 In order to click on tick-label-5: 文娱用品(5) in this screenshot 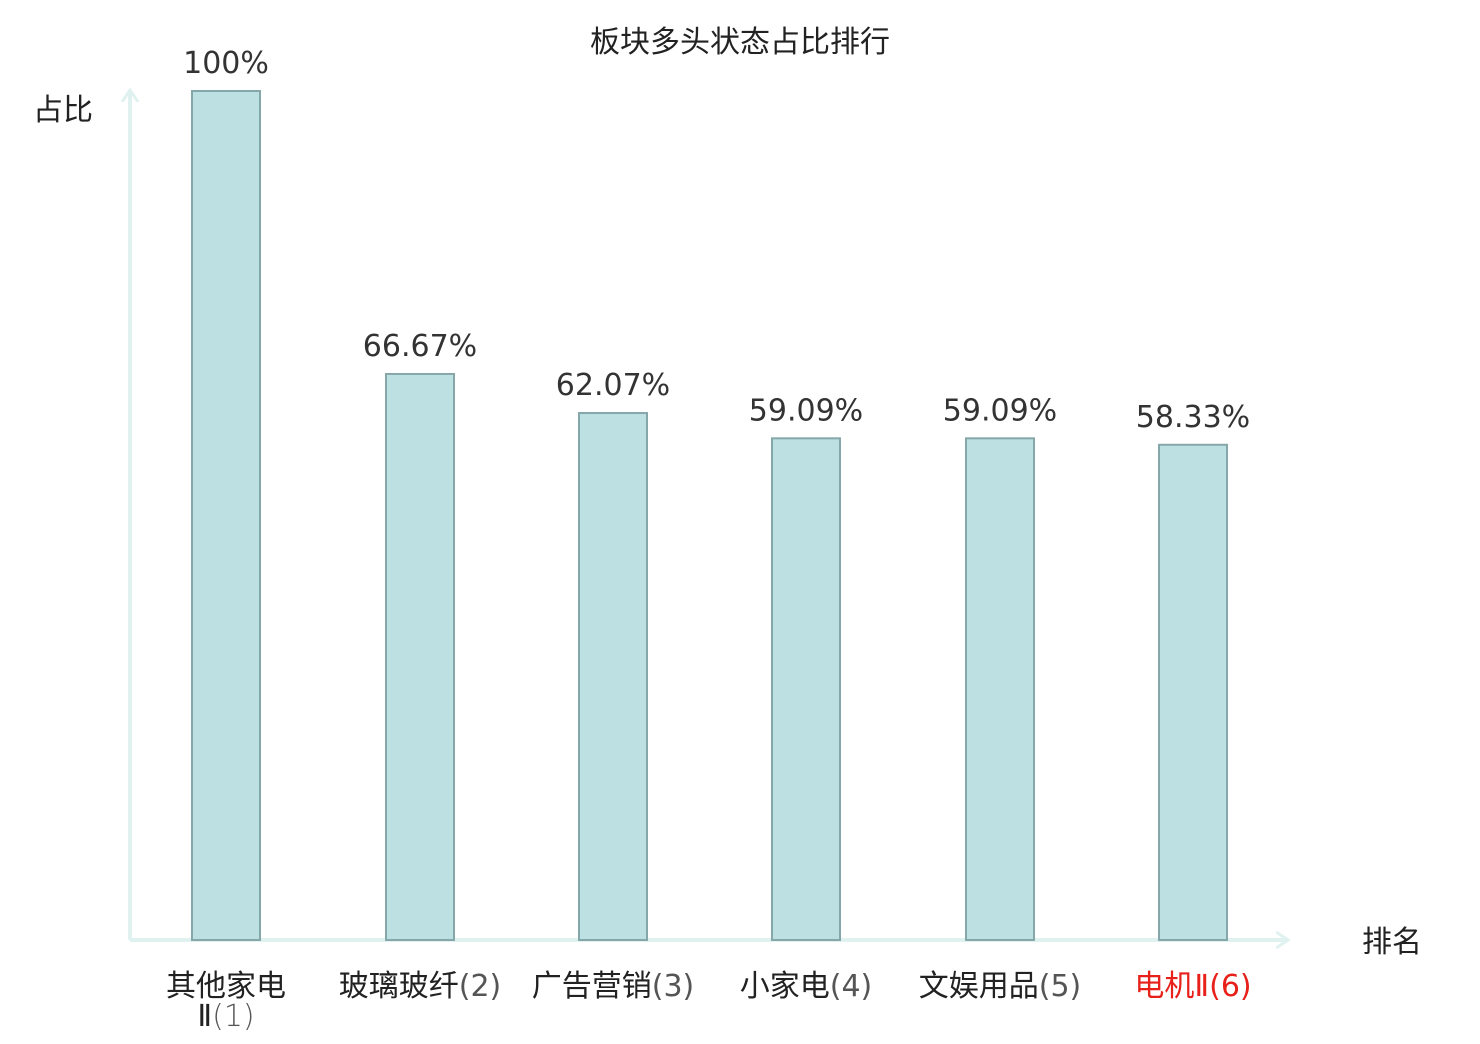, I will do `click(1000, 986)`.